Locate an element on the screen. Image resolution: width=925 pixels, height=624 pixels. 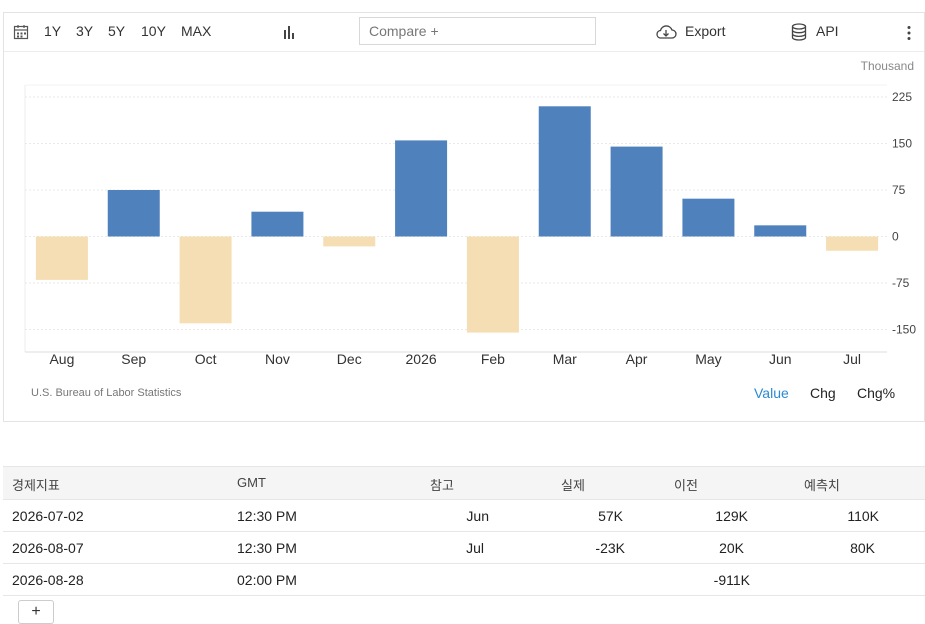
x-tick-label: Sep is located at coordinates (133, 359).